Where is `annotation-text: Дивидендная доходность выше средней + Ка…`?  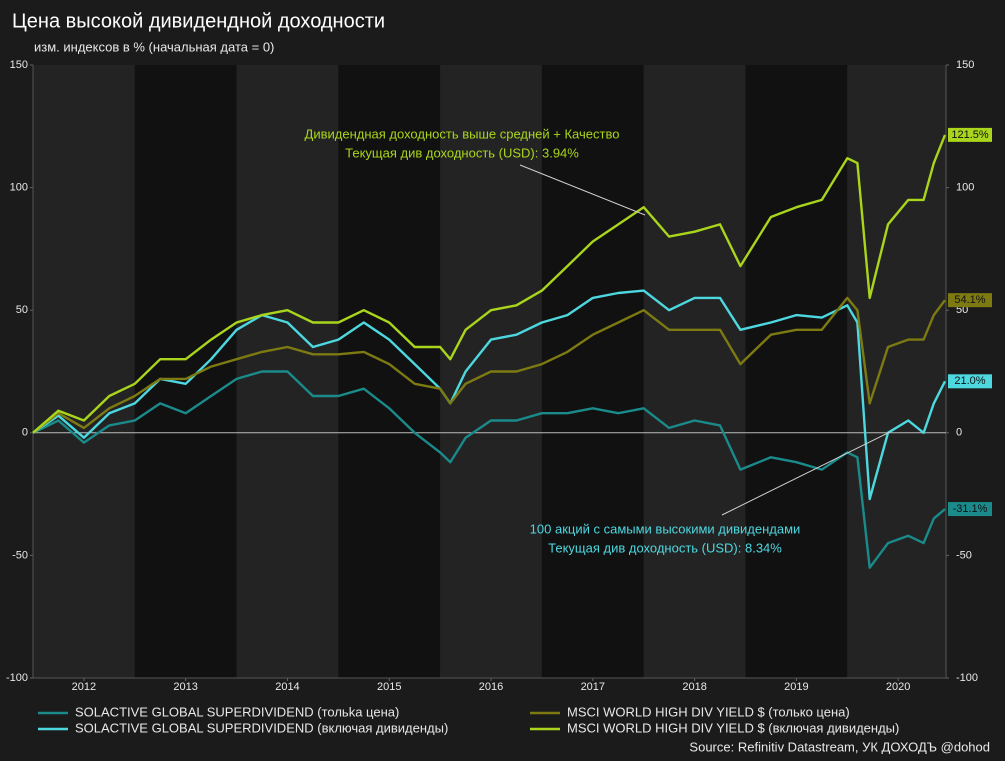 annotation-text: Дивидендная доходность выше средней + Ка… is located at coordinates (462, 133).